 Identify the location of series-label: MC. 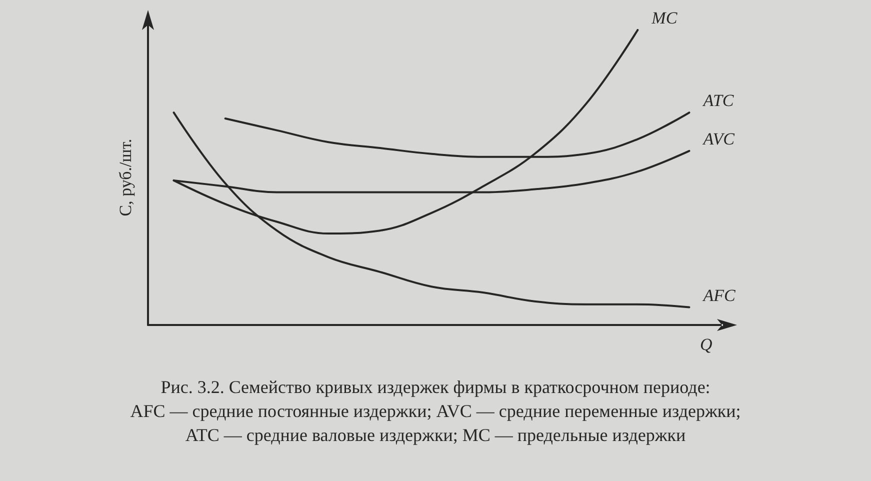
(664, 18).